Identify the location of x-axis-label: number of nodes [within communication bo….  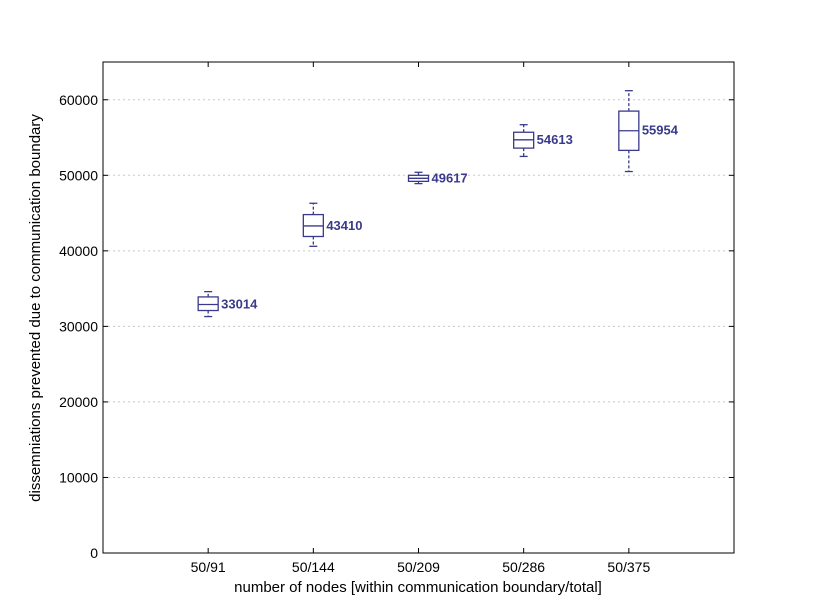
(418, 587).